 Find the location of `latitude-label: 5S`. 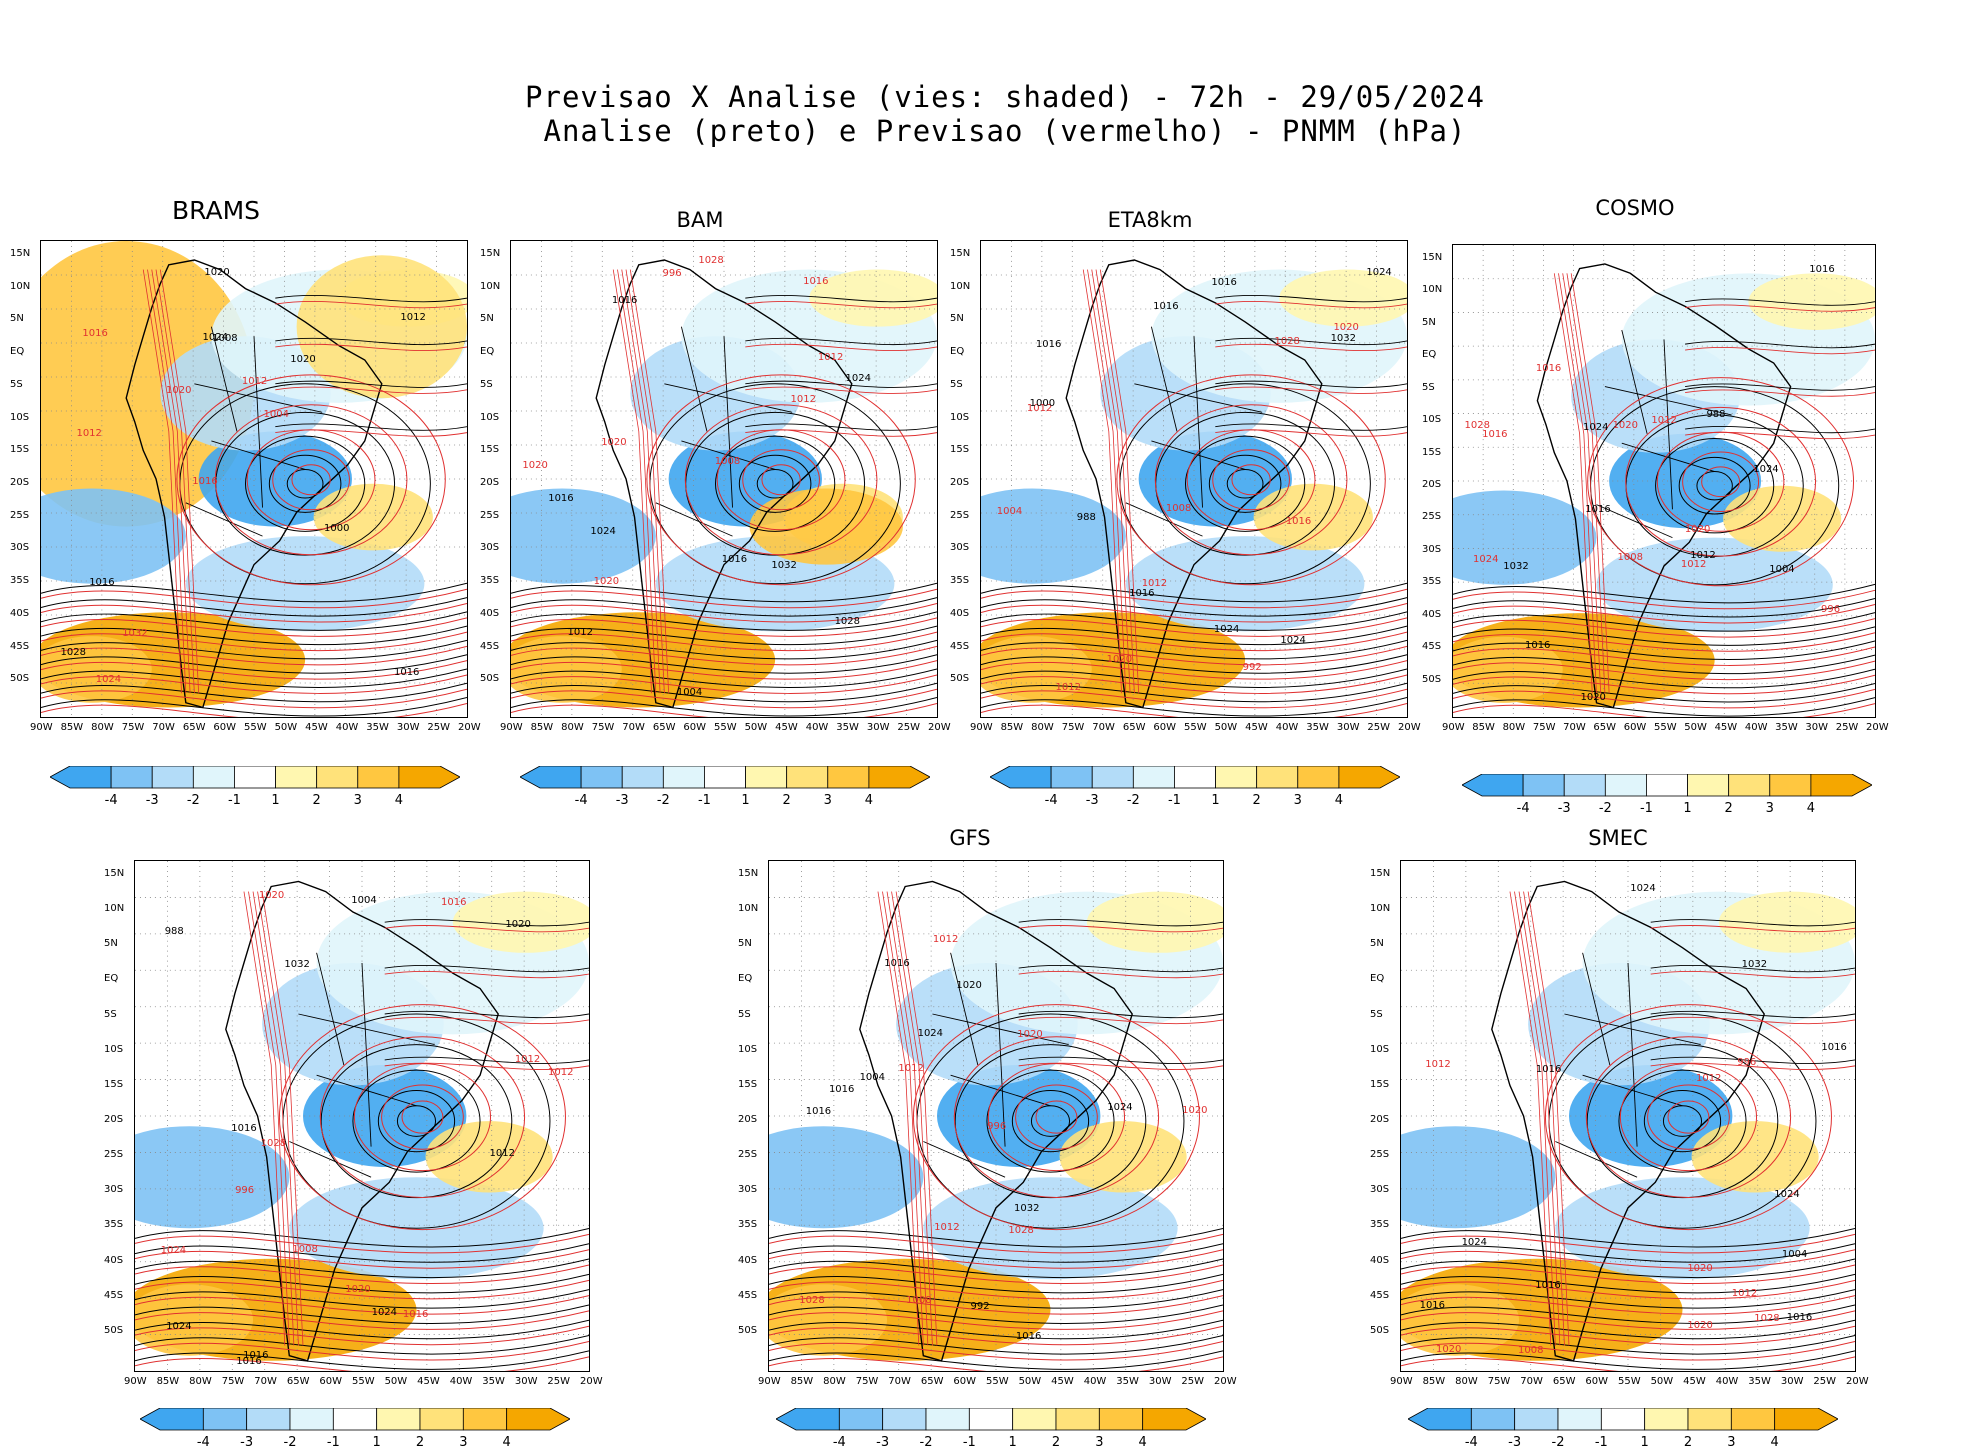

latitude-label: 5S is located at coordinates (956, 384).